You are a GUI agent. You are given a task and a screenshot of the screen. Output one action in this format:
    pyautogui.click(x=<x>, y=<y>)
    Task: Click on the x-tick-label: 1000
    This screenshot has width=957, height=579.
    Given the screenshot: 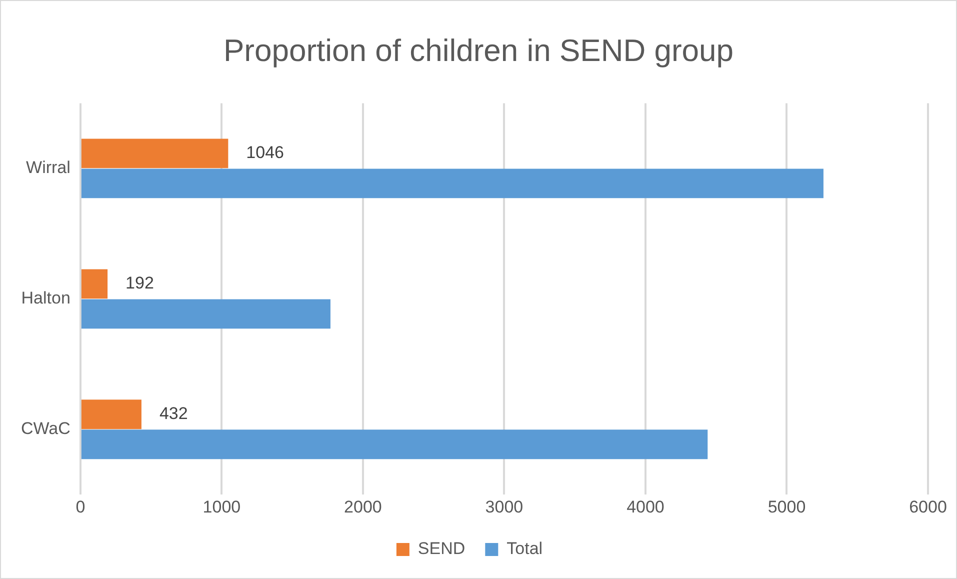 What is the action you would take?
    pyautogui.click(x=221, y=506)
    